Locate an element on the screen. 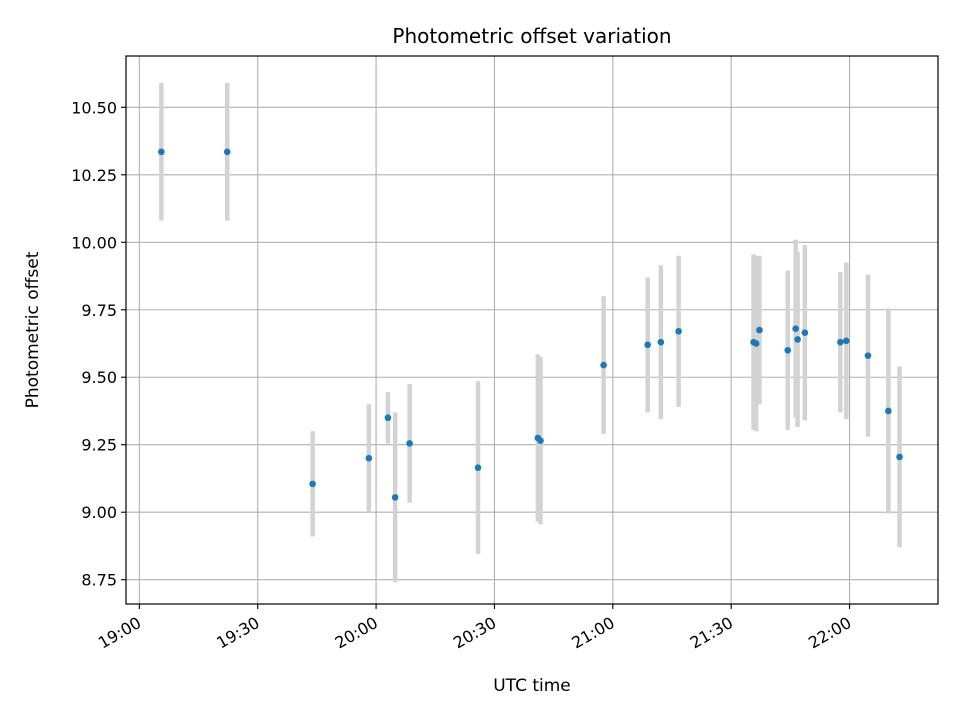 The width and height of the screenshot is (960, 720). y-tick-label: 9.00 is located at coordinates (99, 512).